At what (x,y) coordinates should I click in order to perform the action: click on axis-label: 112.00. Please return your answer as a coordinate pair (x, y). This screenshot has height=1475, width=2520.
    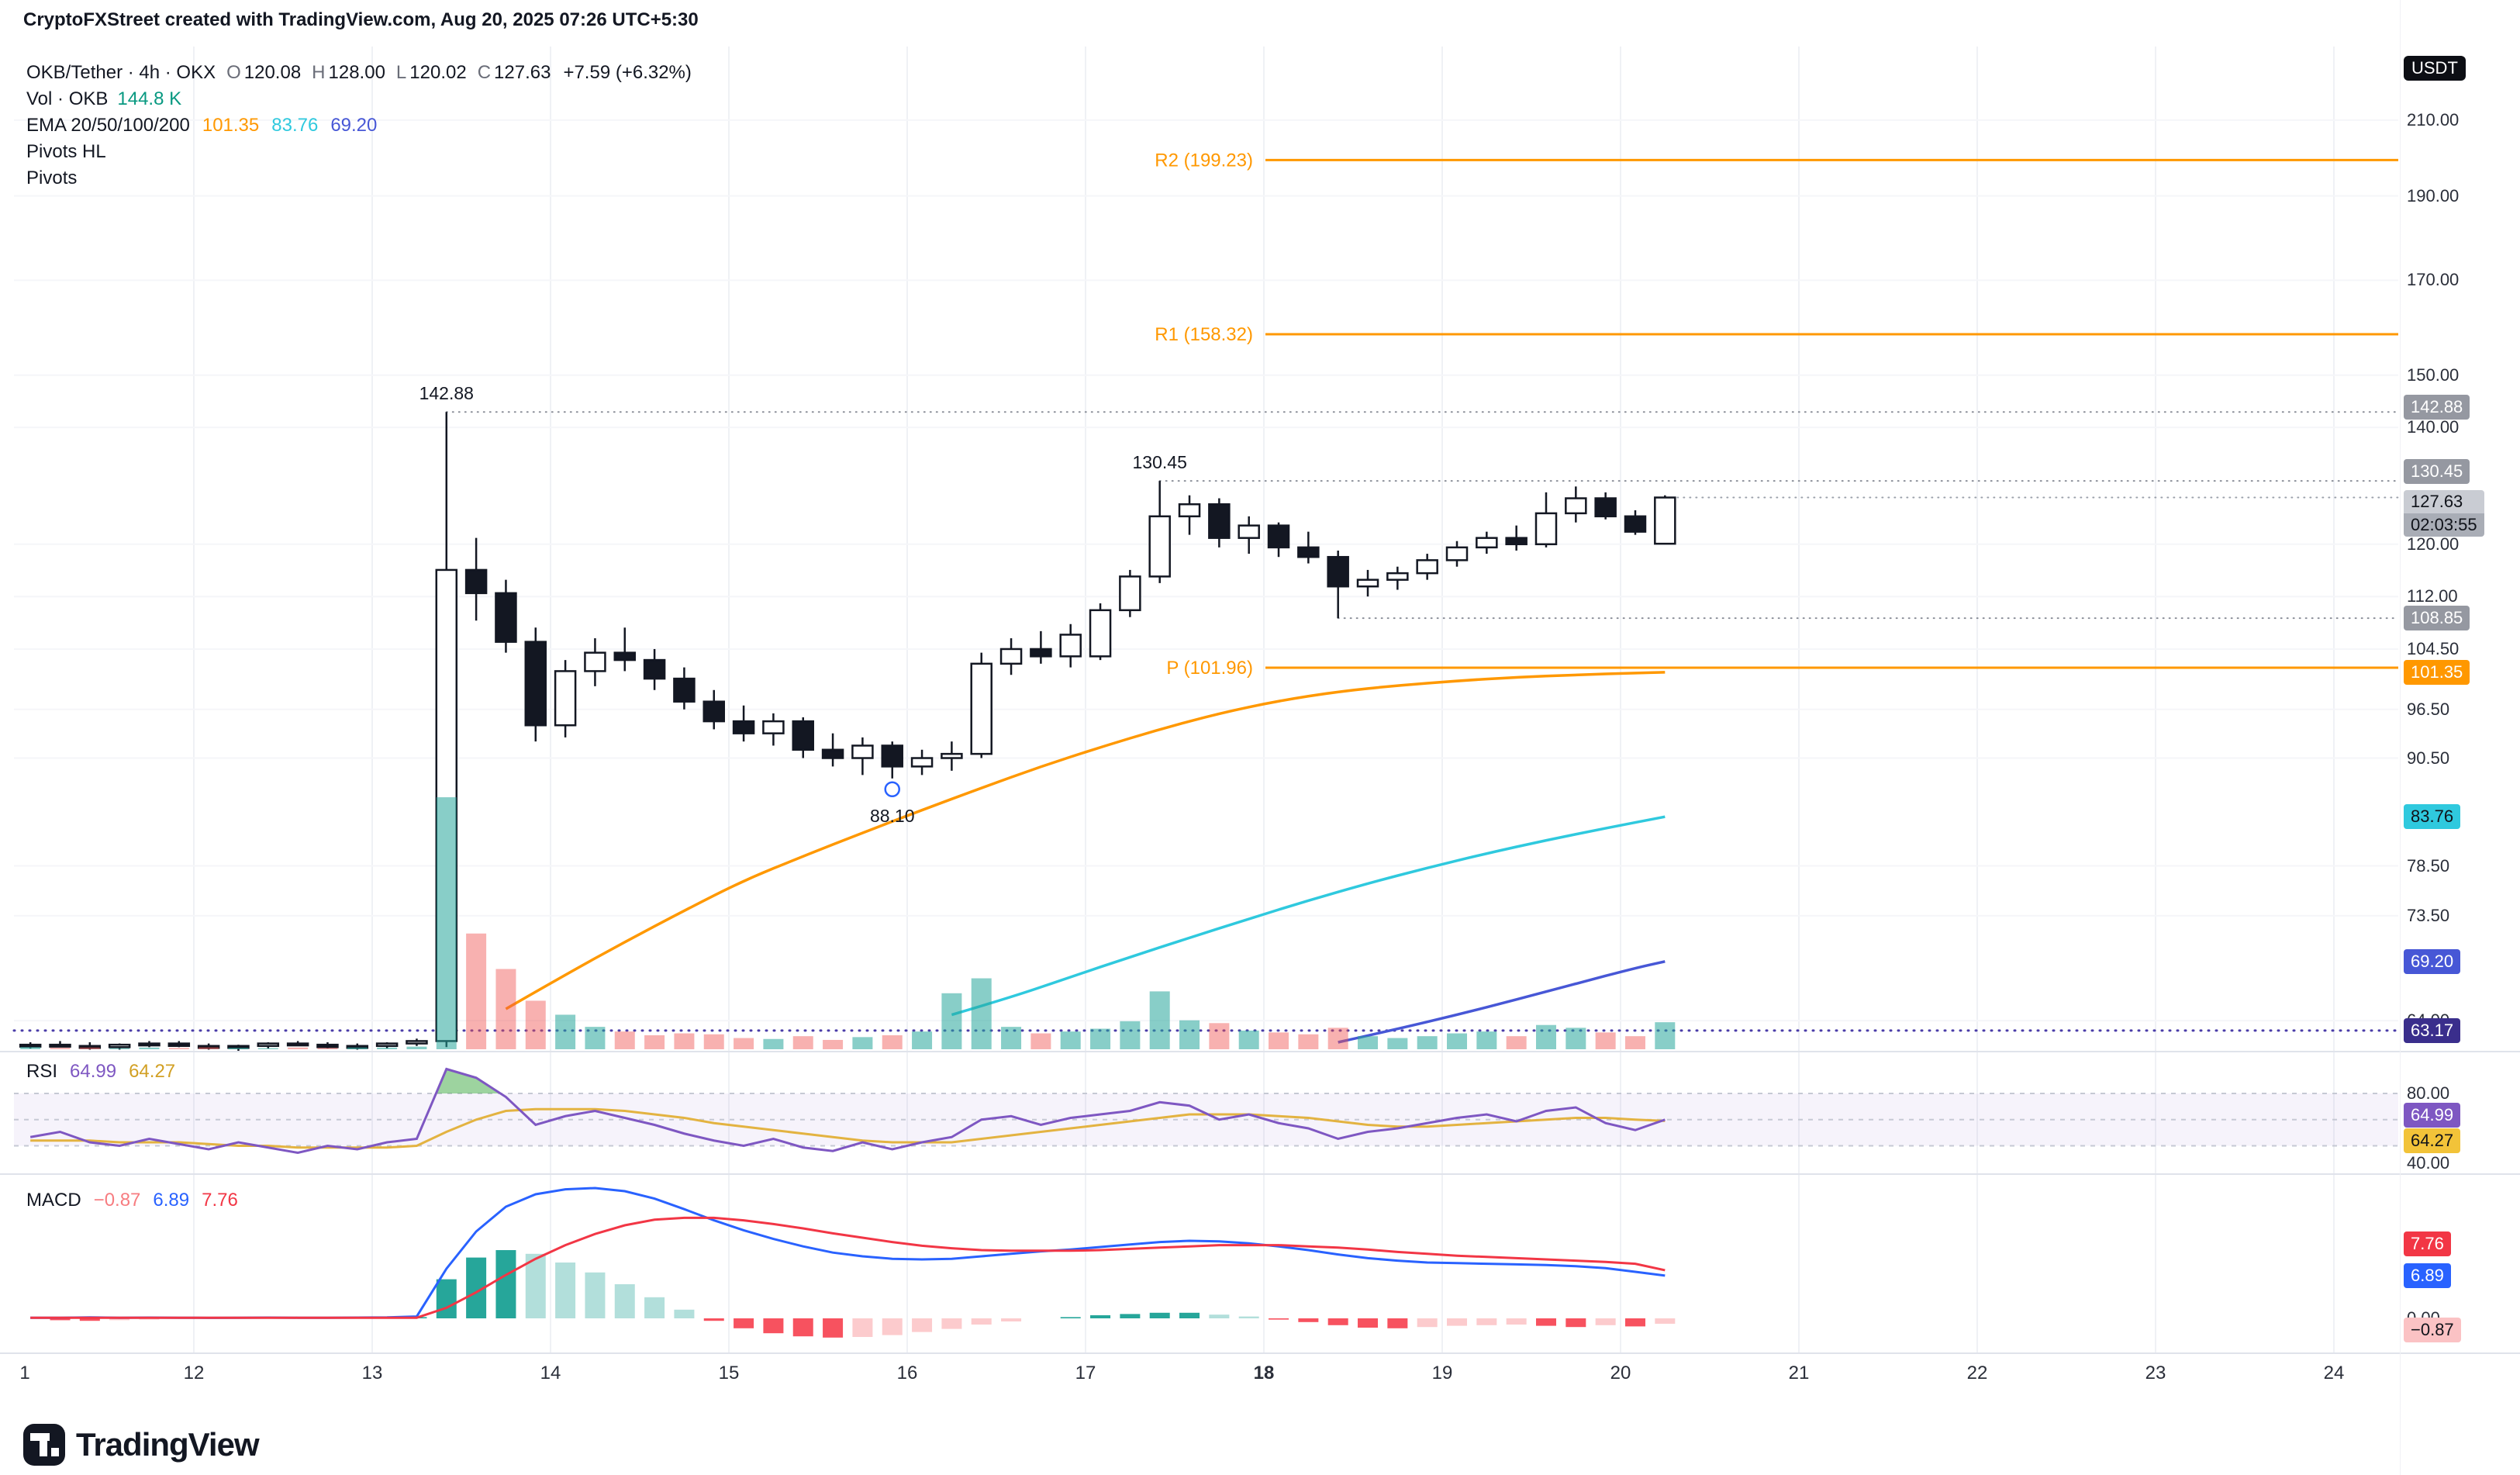
    Looking at the image, I should click on (2432, 596).